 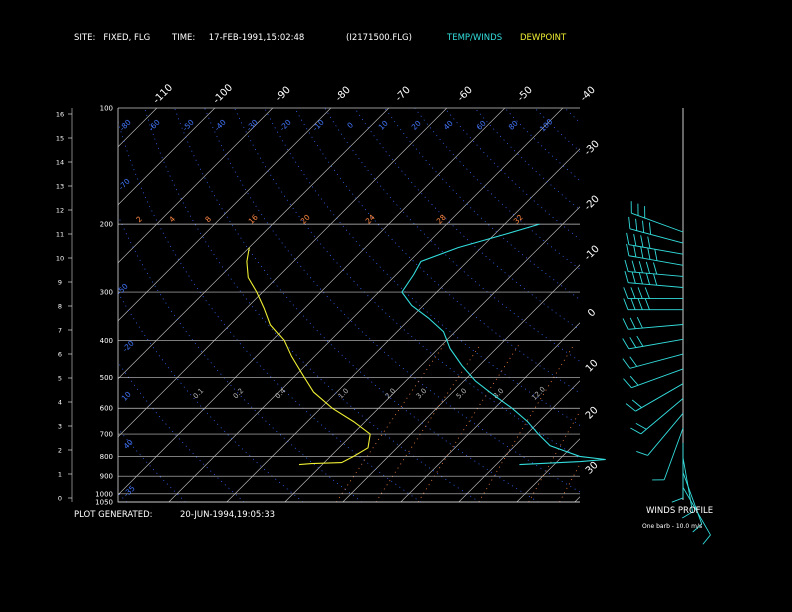 I want to click on pressure-tick-label: 1000, so click(x=104, y=494).